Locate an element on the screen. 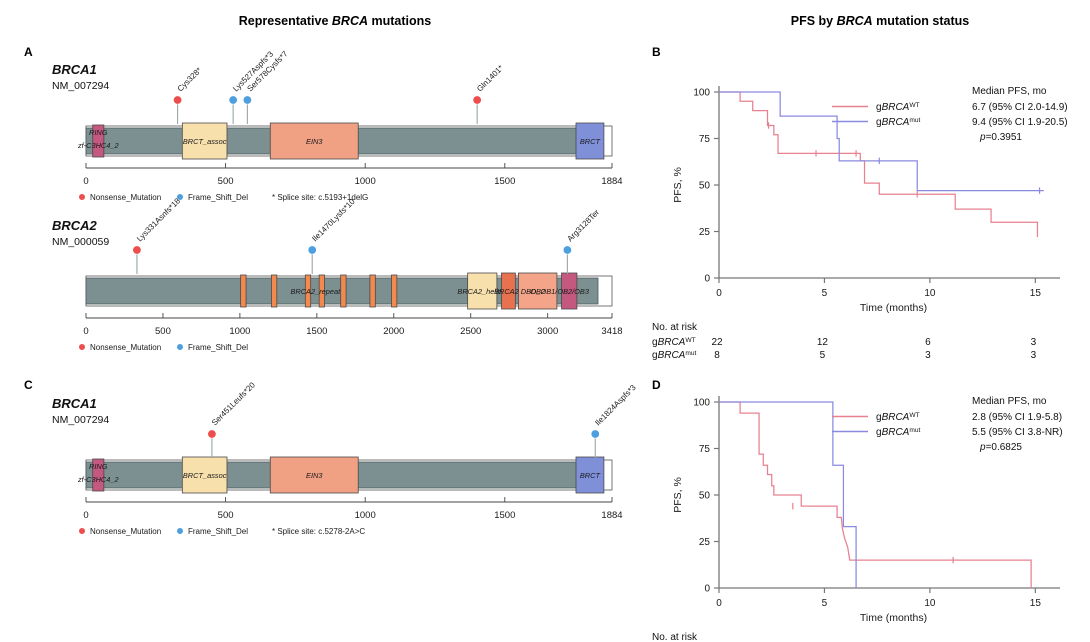 Image resolution: width=1090 pixels, height=642 pixels. km-risk-value: 12 is located at coordinates (823, 342).